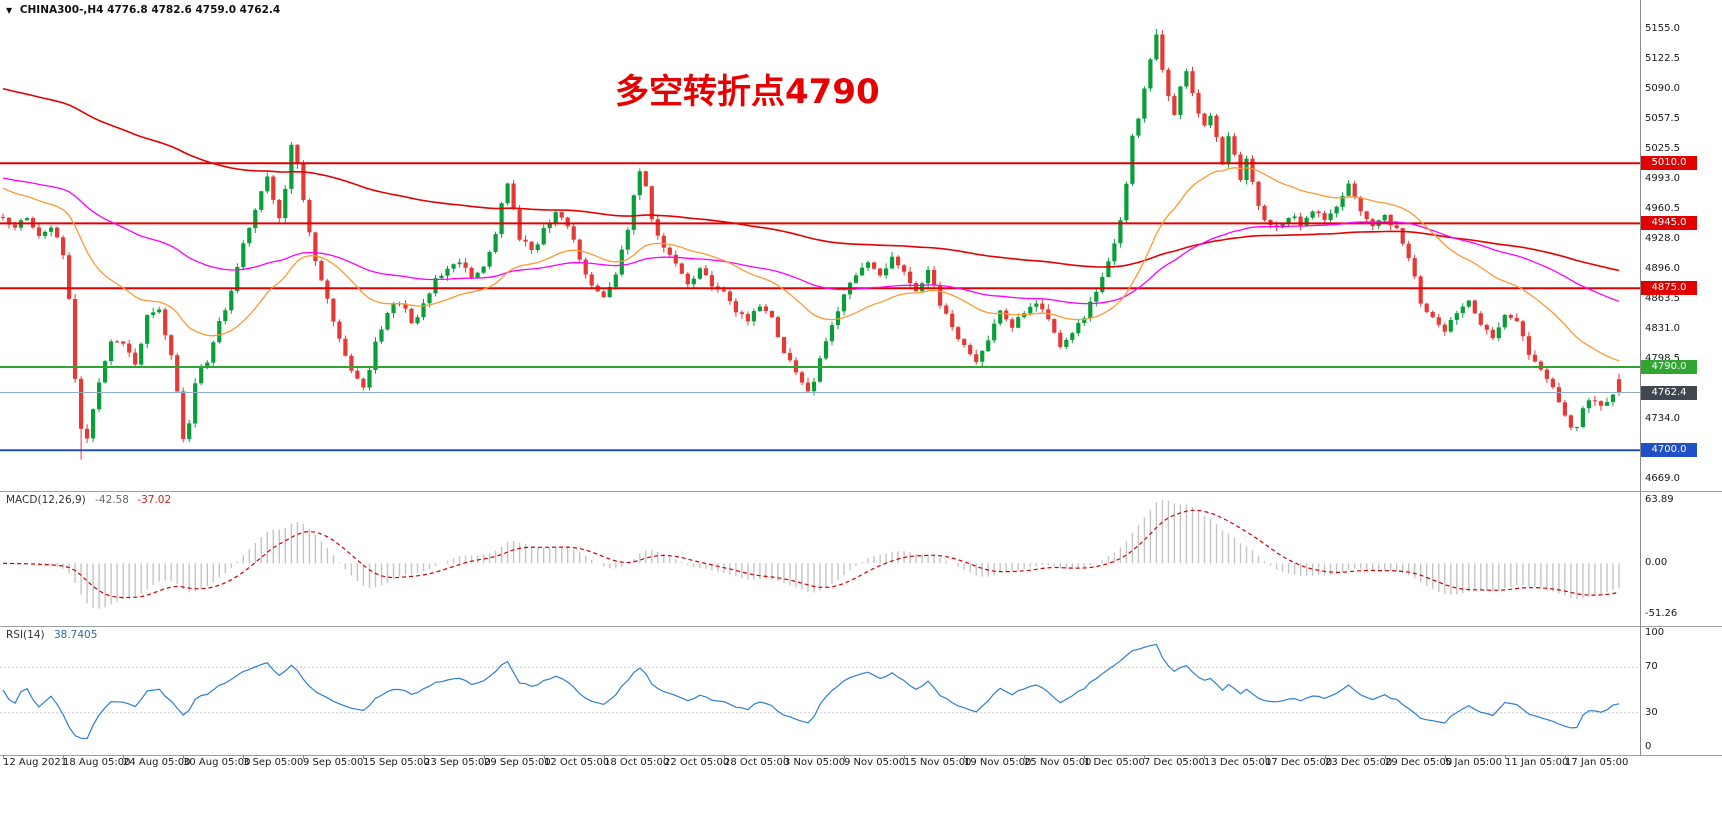 Image resolution: width=1722 pixels, height=840 pixels. I want to click on macd-rsi-separator, so click(861, 626).